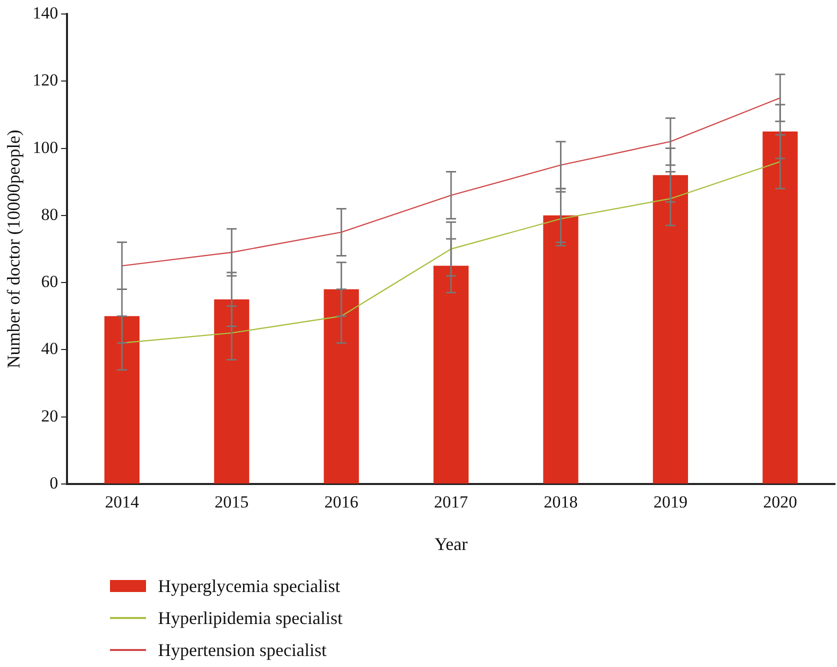 The image size is (837, 667). I want to click on y-tick-label: 60, so click(49, 282).